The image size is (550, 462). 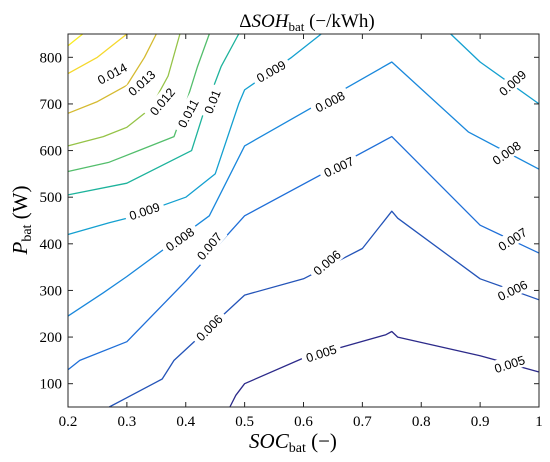 What do you see at coordinates (480, 422) in the screenshot?
I see `x-tick-label: 0.9` at bounding box center [480, 422].